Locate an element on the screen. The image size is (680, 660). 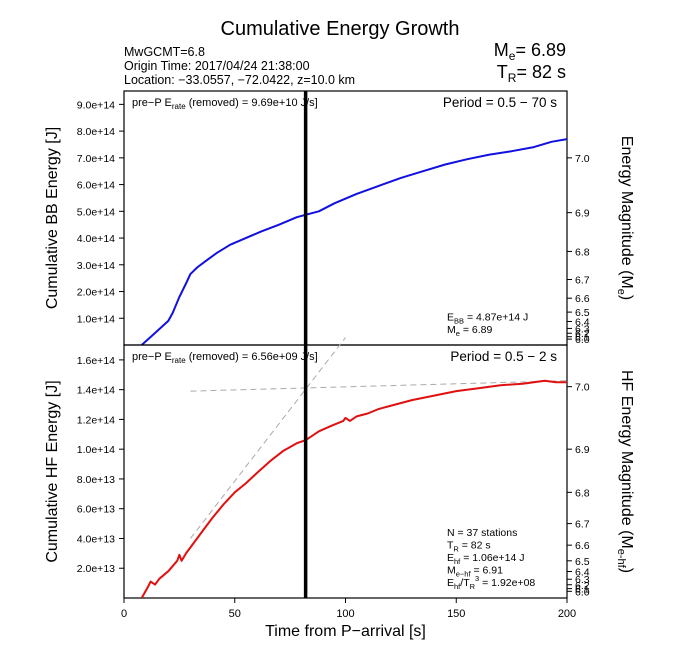
origin-time-info: Origin Time: 2017/04/24 21:38:00 is located at coordinates (217, 66).